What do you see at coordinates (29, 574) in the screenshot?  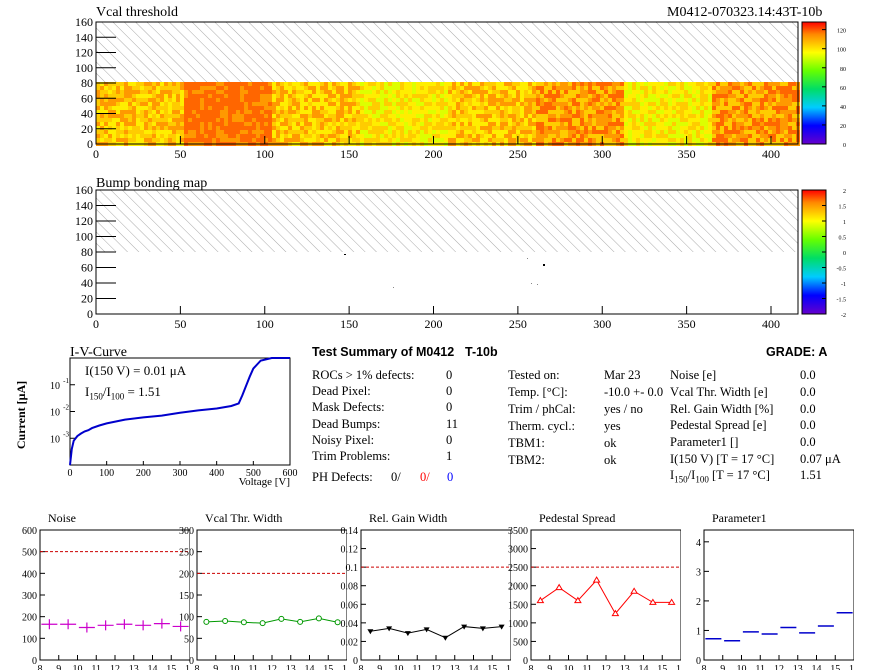 I see `chart-ytick: 400` at bounding box center [29, 574].